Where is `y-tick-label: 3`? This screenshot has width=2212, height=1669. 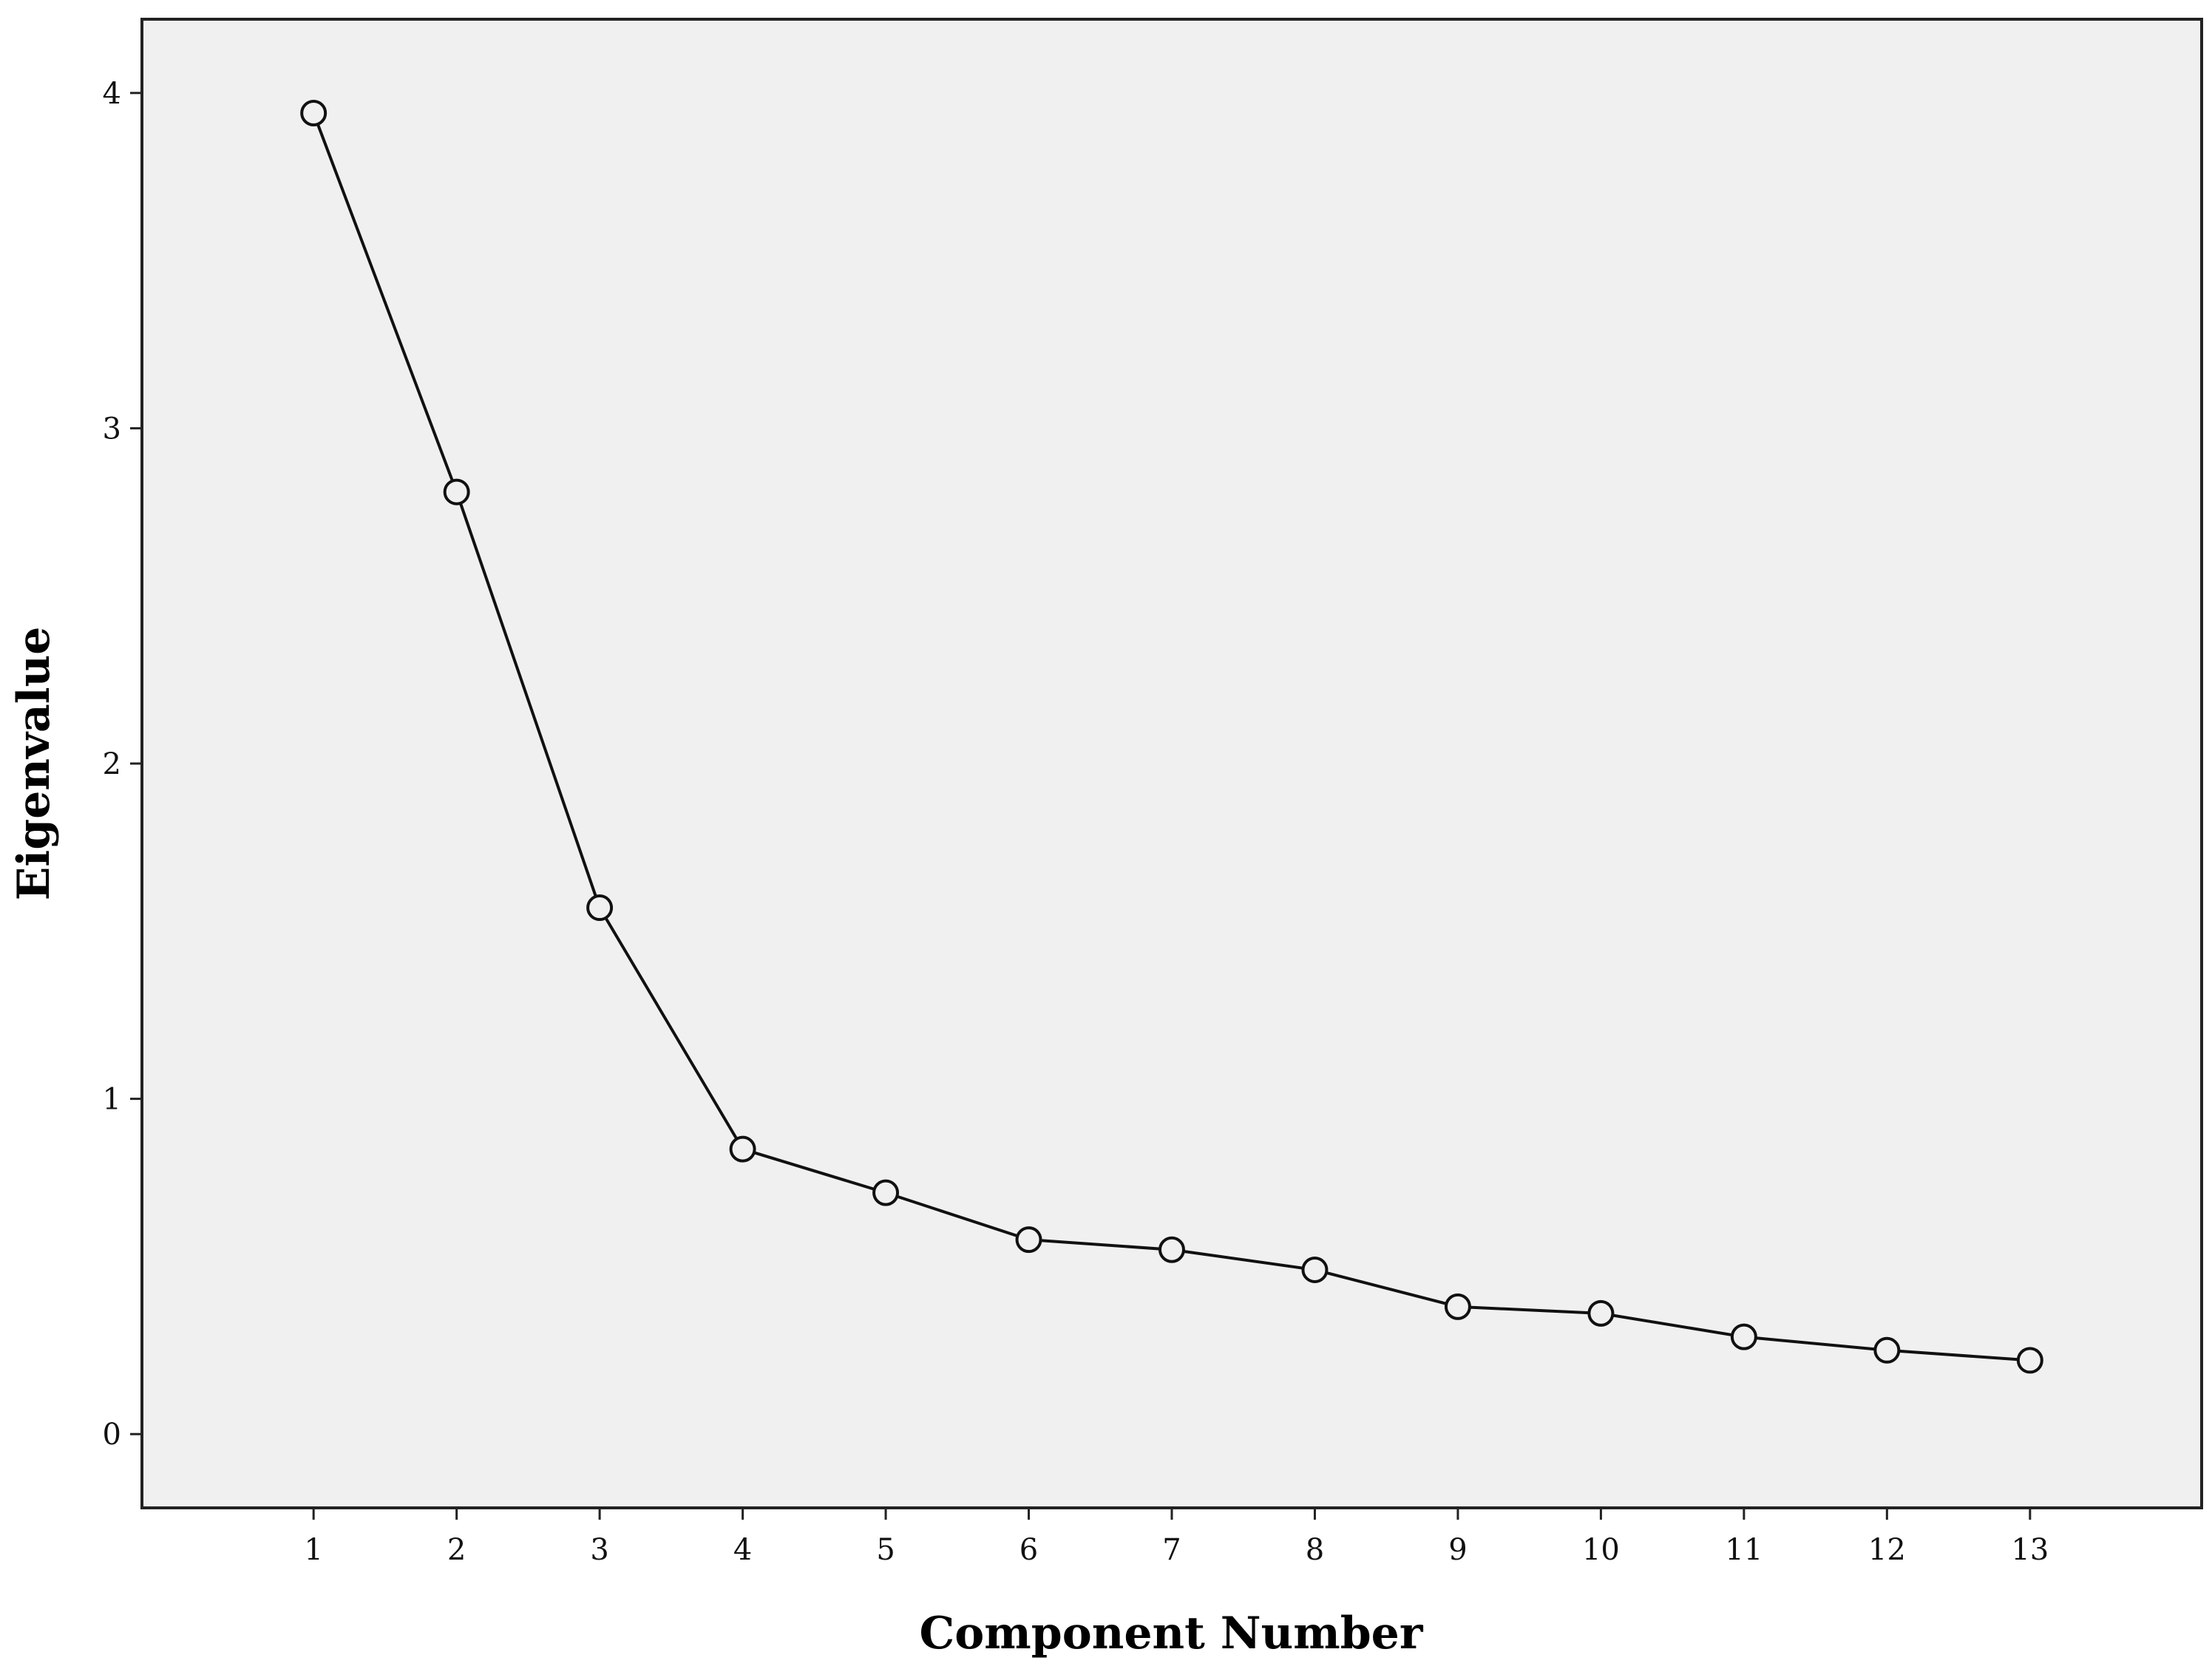
y-tick-label: 3 is located at coordinates (112, 429).